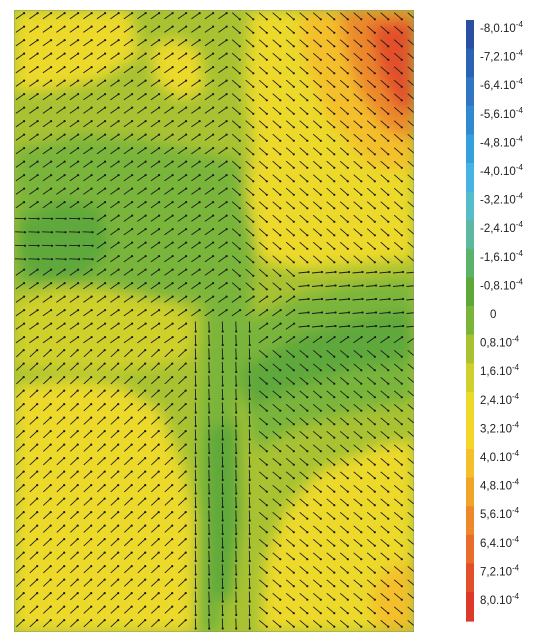  Describe the element at coordinates (470, 92) in the screenshot. I see `colorbar-swatch` at that location.